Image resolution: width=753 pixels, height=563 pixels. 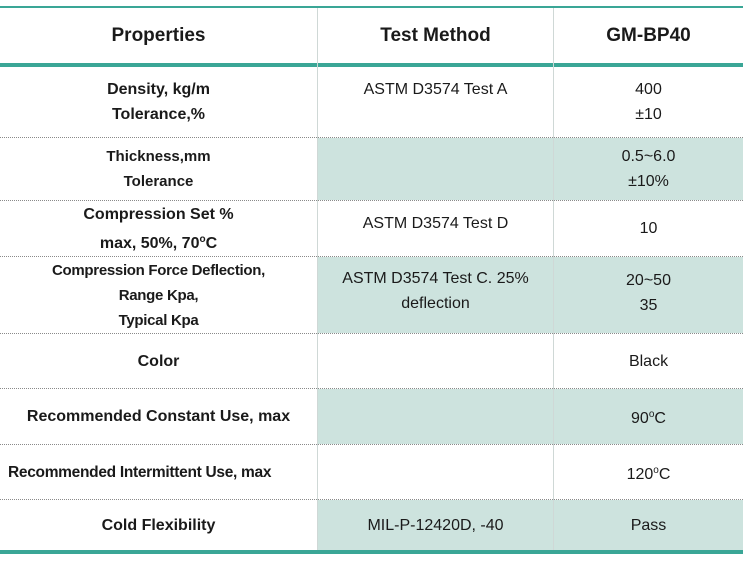 I want to click on value-line: 10, so click(x=648, y=228).